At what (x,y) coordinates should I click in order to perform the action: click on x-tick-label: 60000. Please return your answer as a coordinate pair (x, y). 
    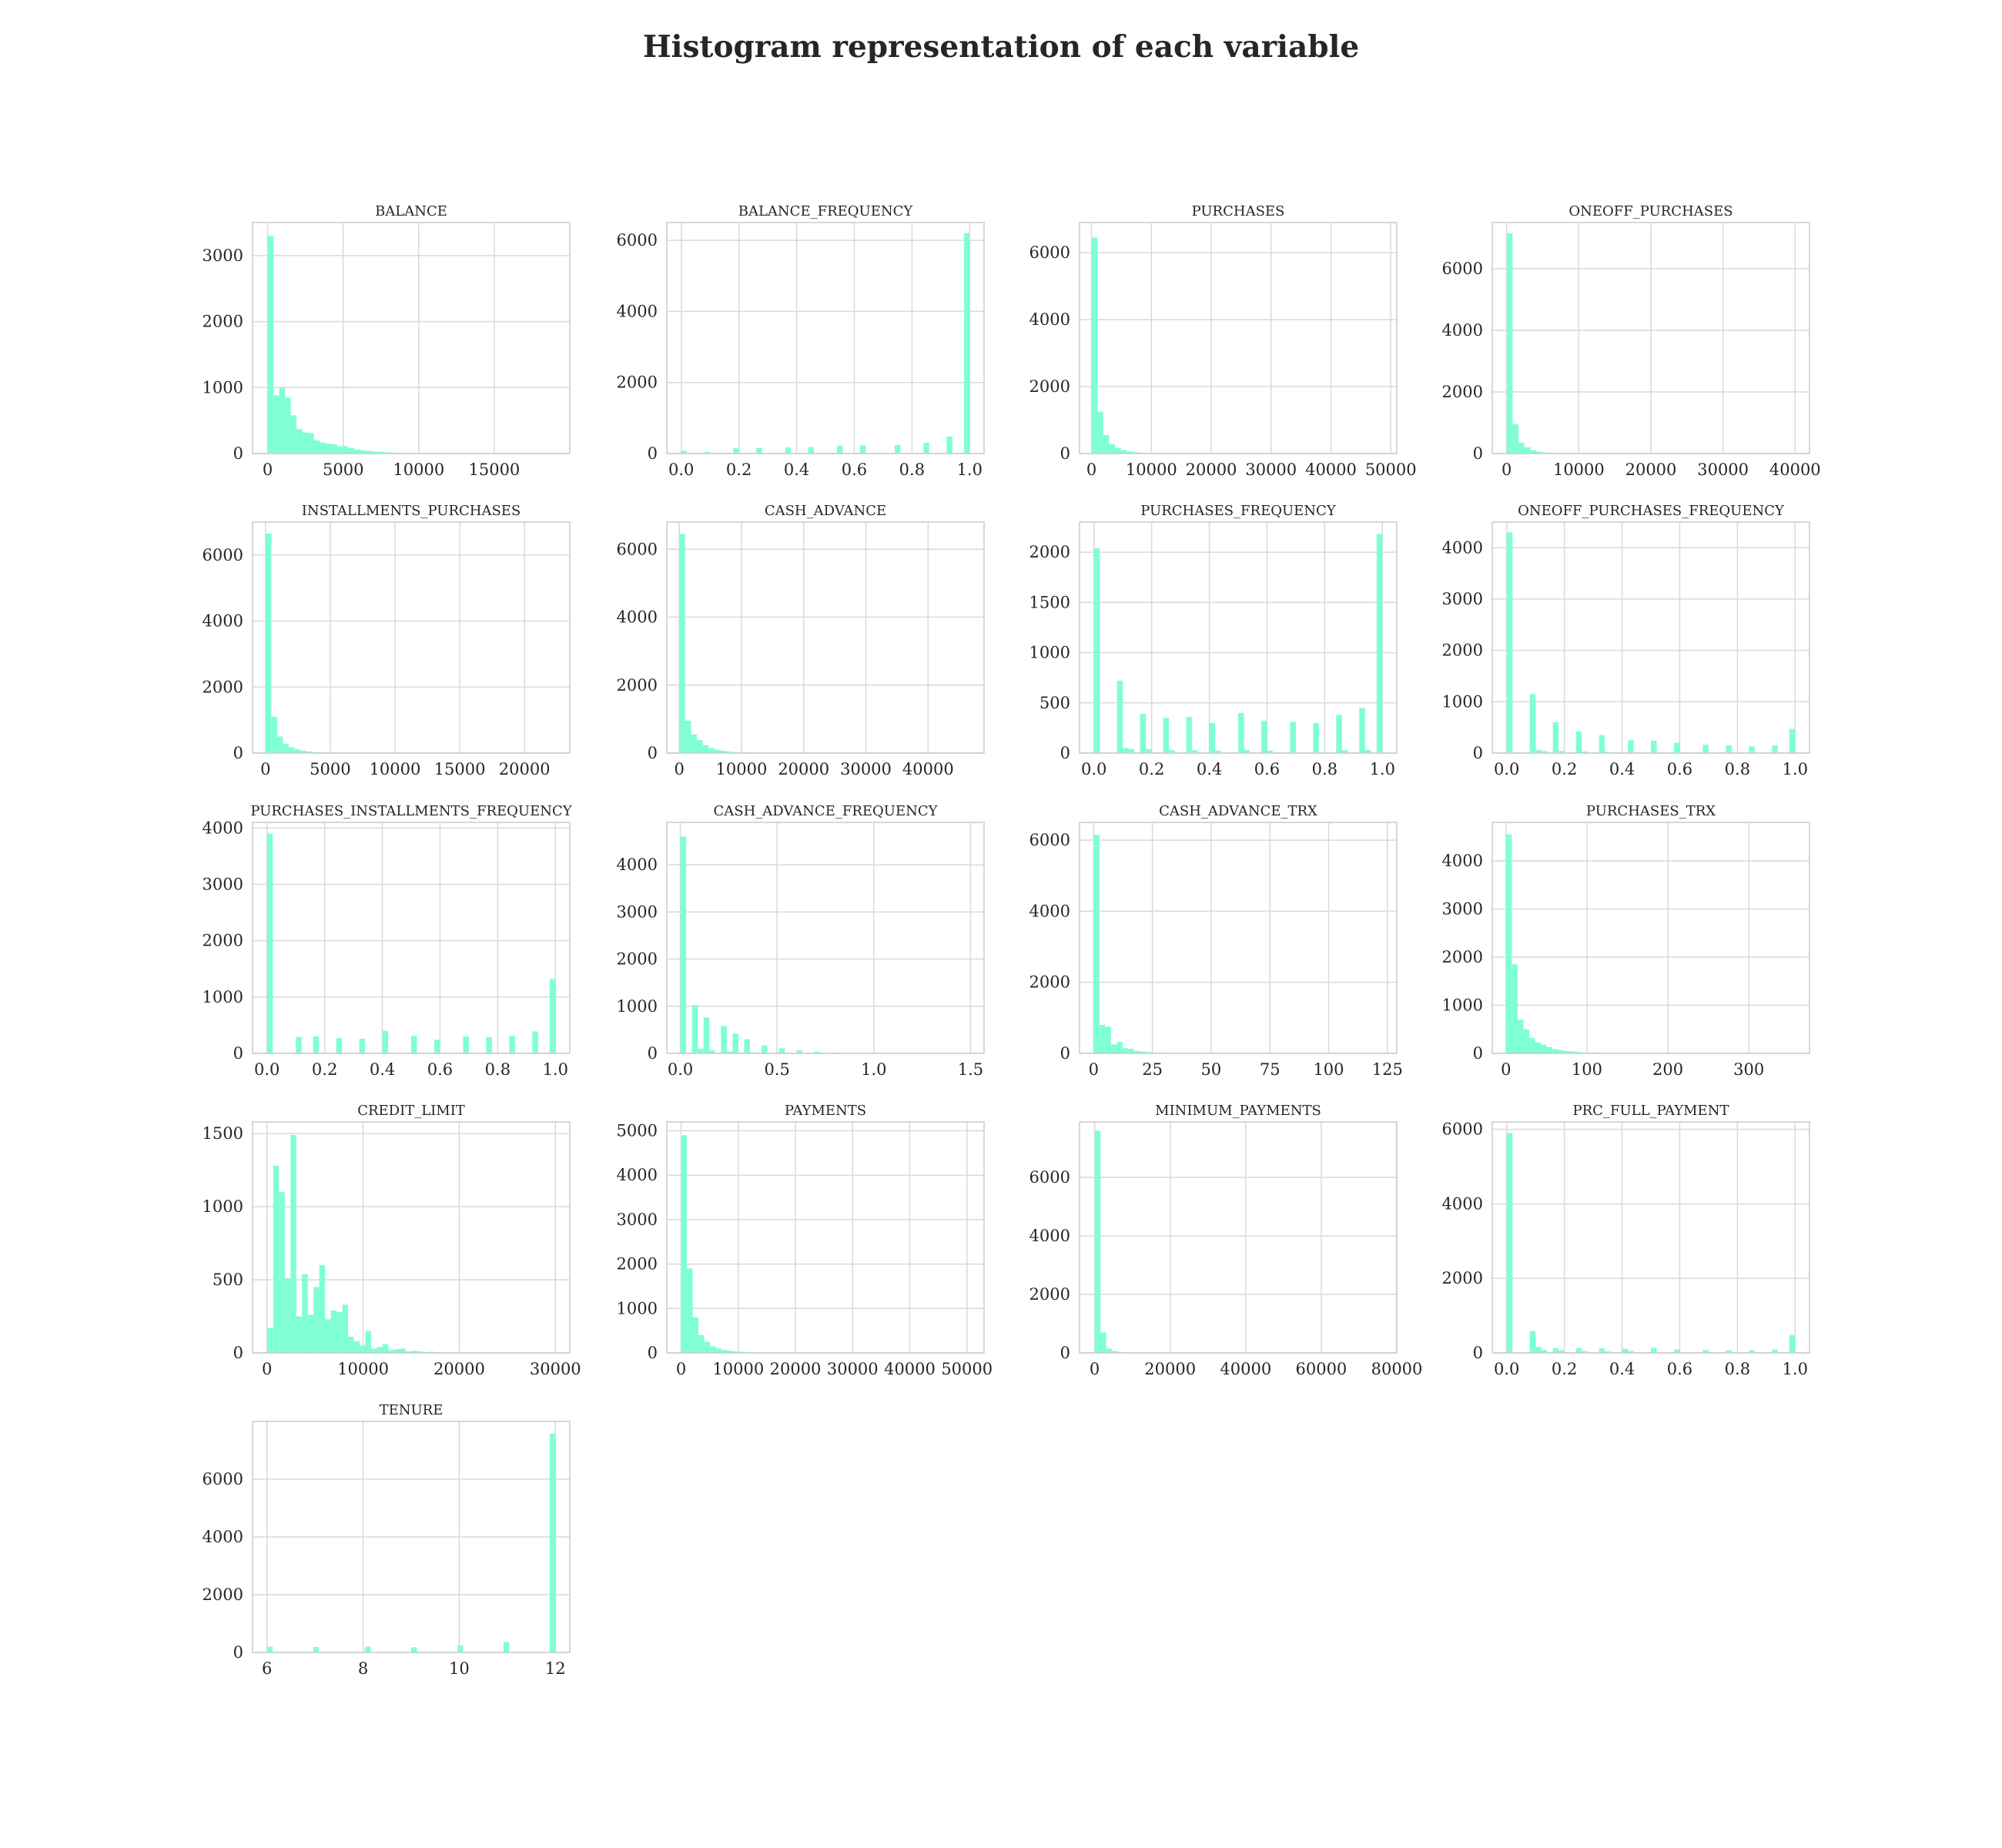
    Looking at the image, I should click on (1321, 1369).